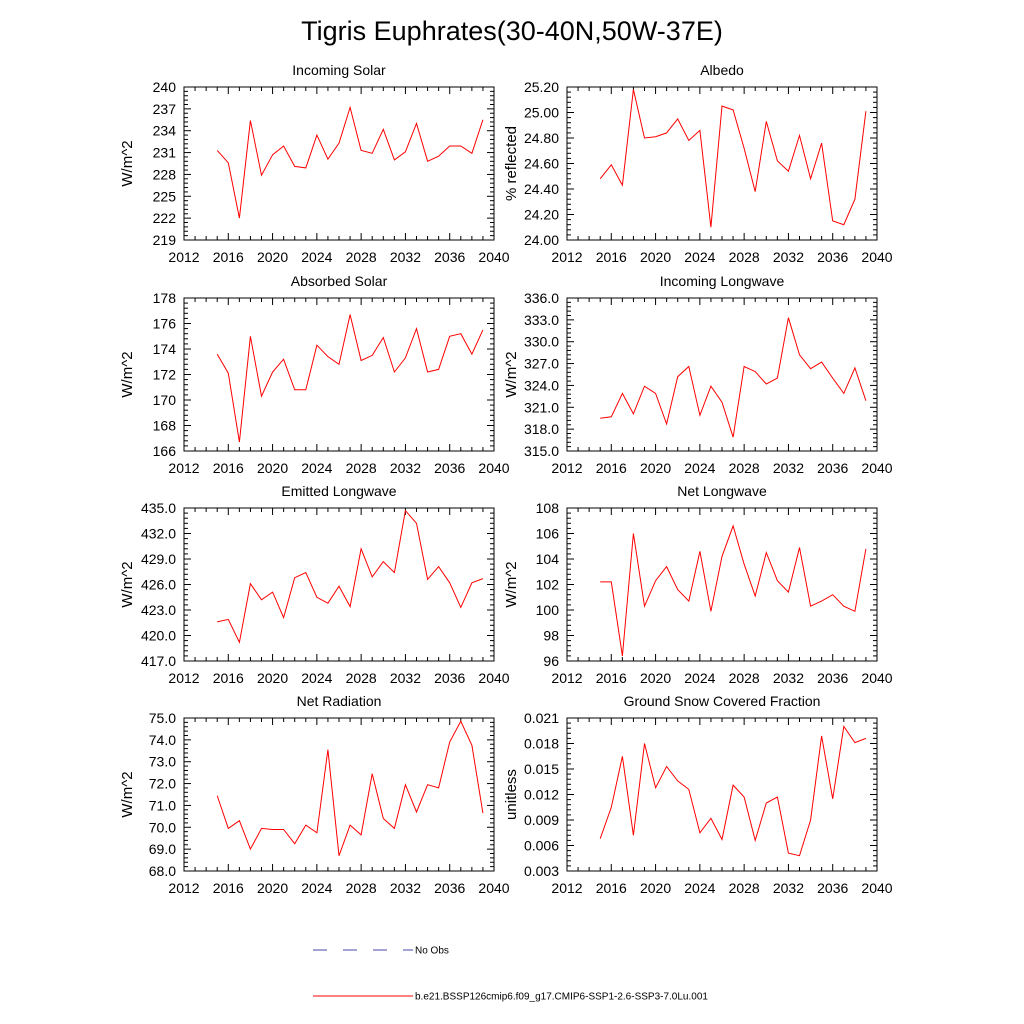  I want to click on y-tick-label: 69.0, so click(162, 849).